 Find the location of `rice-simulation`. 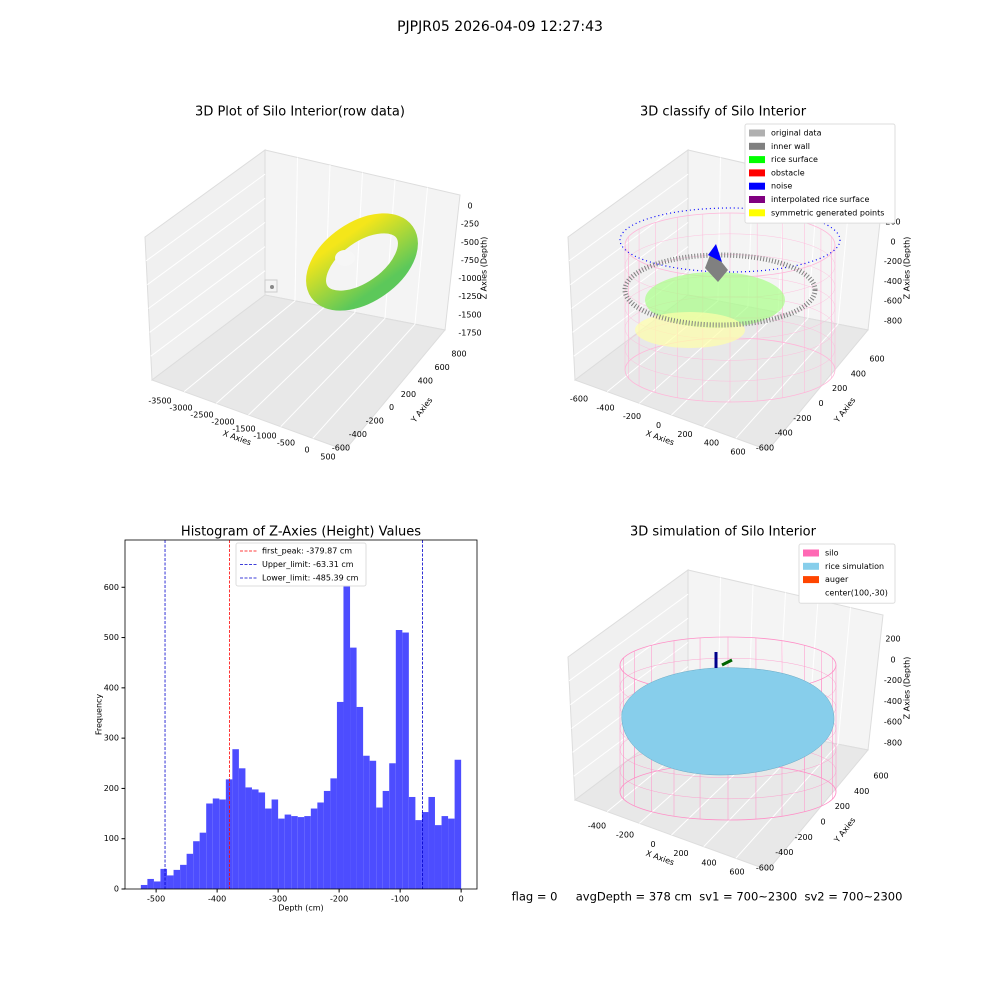

rice-simulation is located at coordinates (728, 721).